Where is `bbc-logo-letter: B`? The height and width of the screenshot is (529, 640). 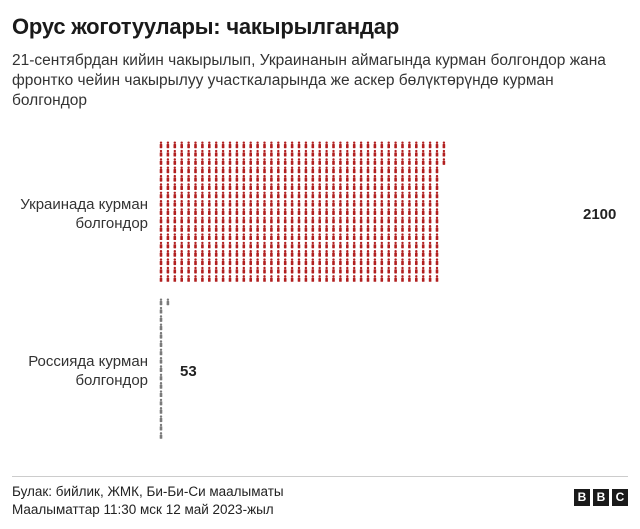 bbc-logo-letter: B is located at coordinates (582, 497).